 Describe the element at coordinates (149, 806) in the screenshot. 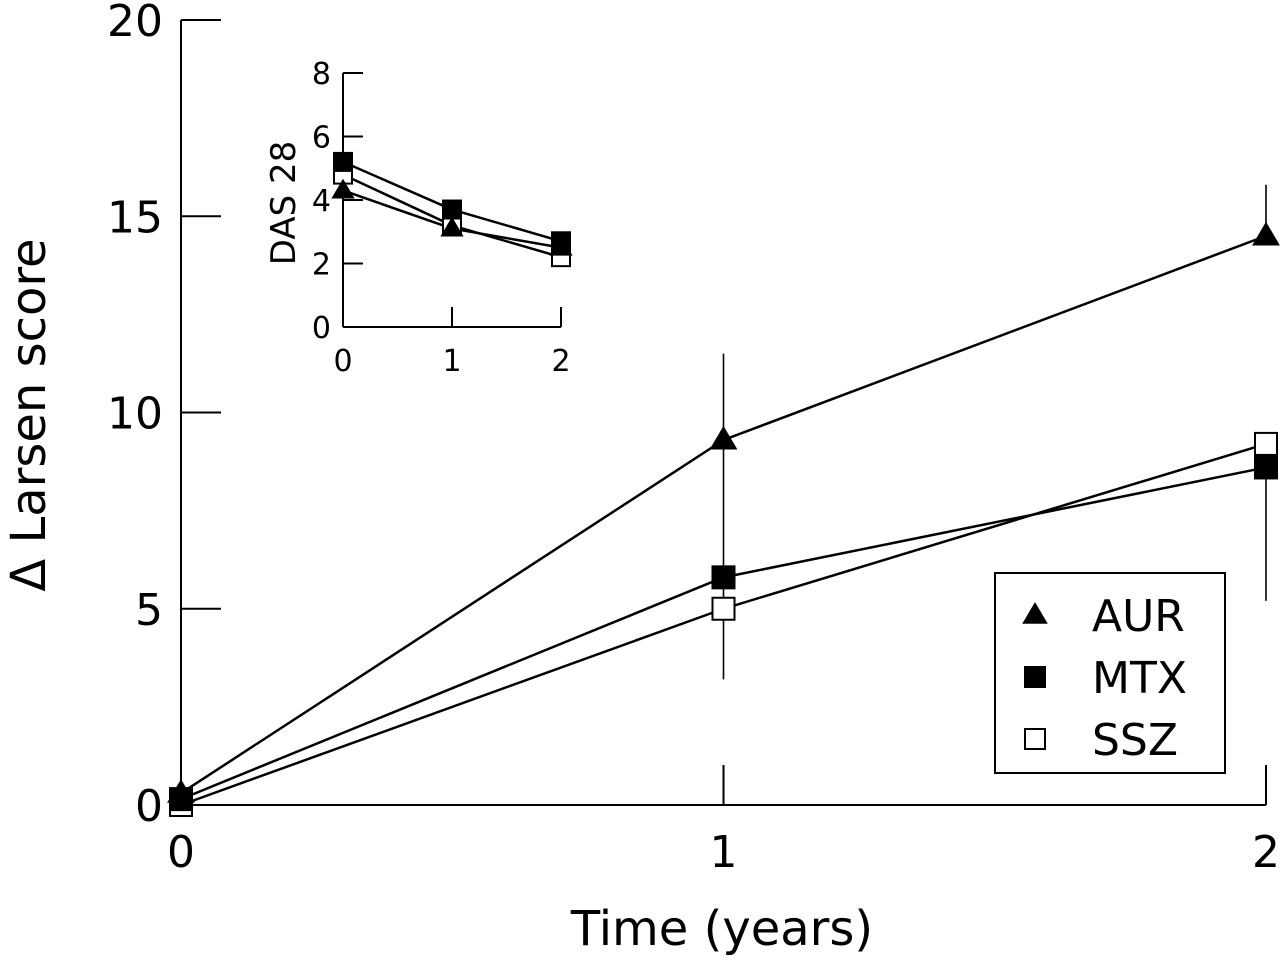

I see `y-tick-label: 0` at that location.